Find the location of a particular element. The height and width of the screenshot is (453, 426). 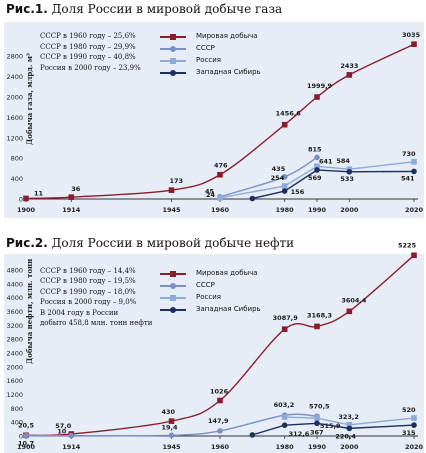

legend-label-world: Мировая добыча is located at coordinates (227, 36).